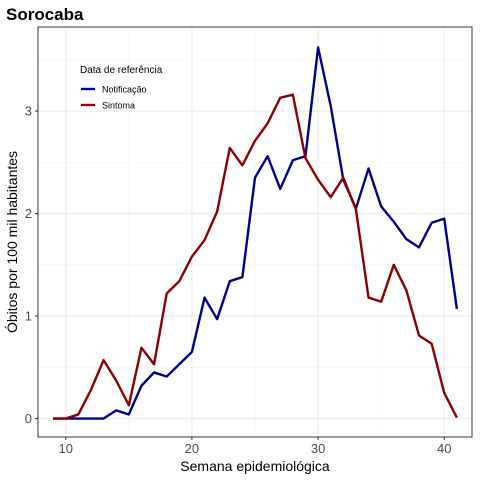 This screenshot has height=480, width=480. What do you see at coordinates (255, 446) in the screenshot?
I see `x-axis: 10 20 30 40` at bounding box center [255, 446].